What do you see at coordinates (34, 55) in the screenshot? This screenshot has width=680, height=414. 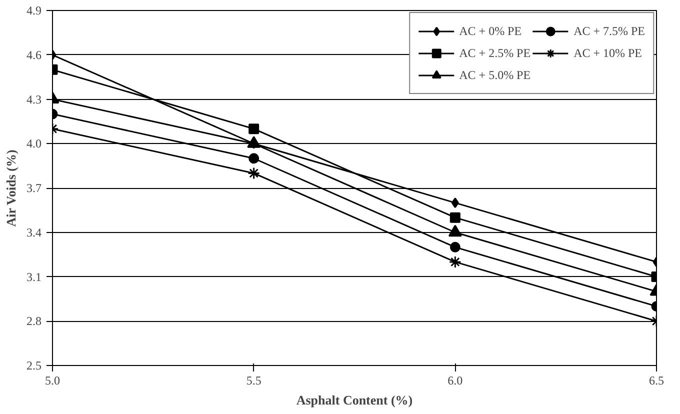 I see `y-tick-label: 4.6` at bounding box center [34, 55].